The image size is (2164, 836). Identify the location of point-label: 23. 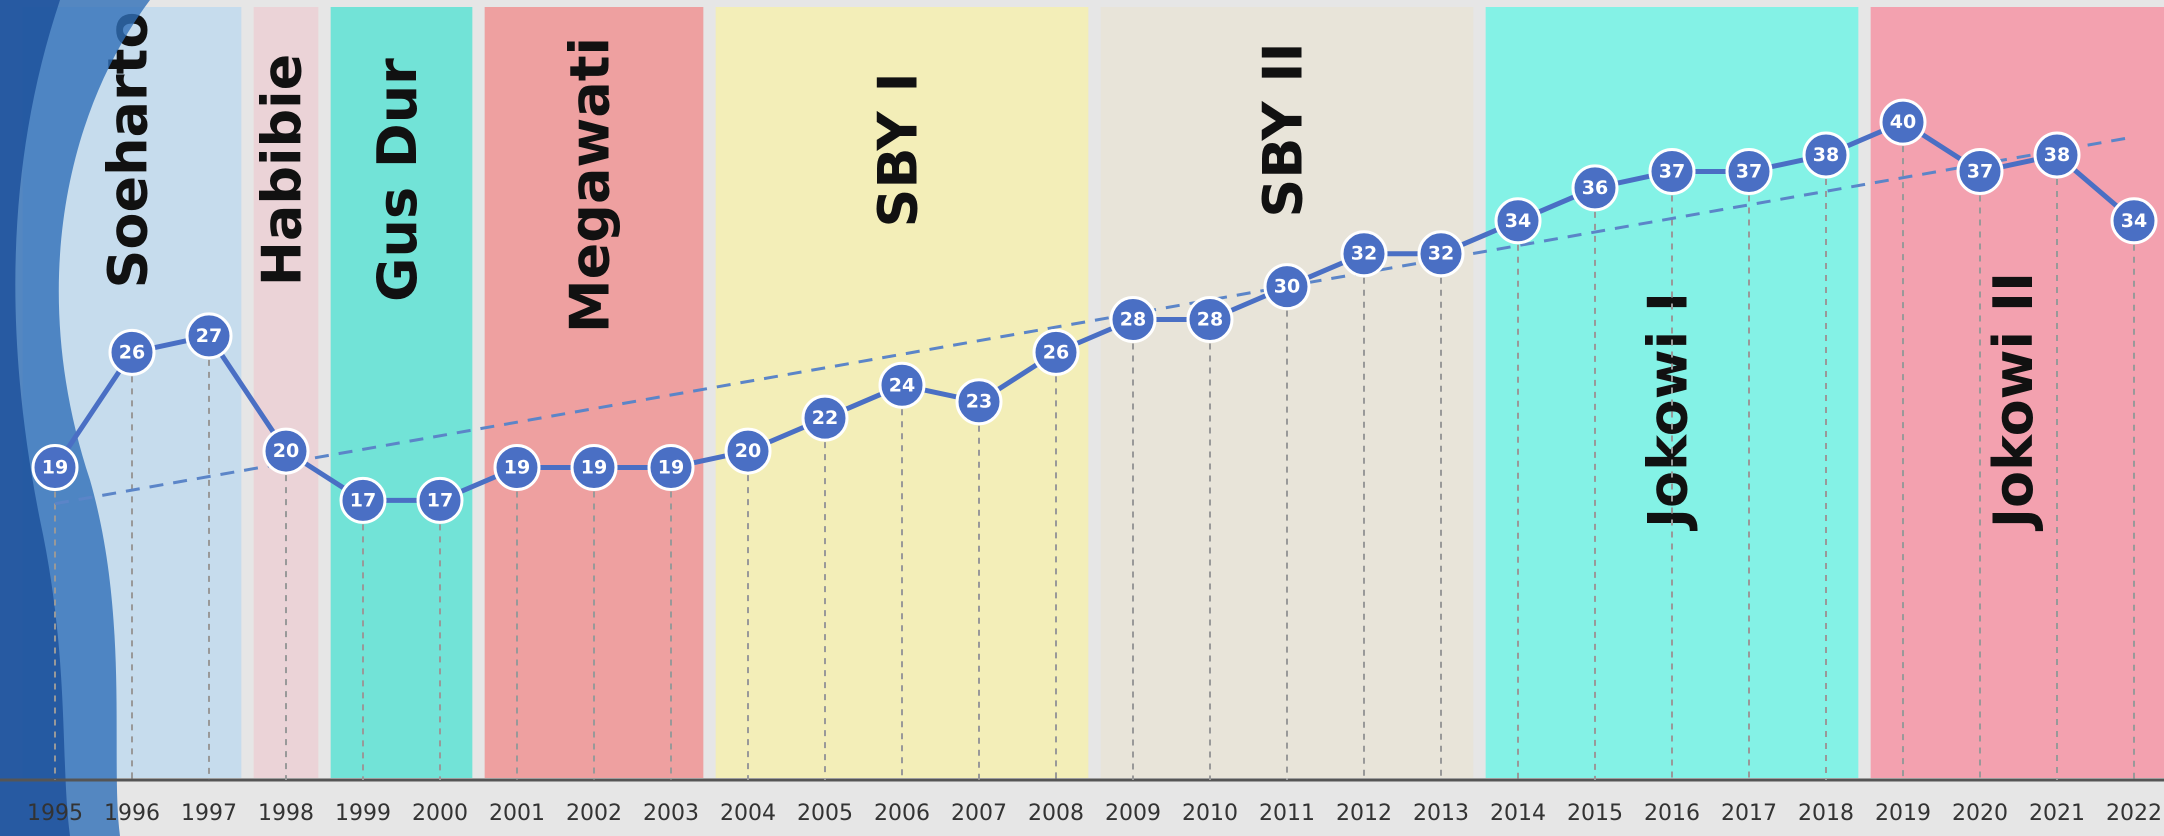
(979, 402).